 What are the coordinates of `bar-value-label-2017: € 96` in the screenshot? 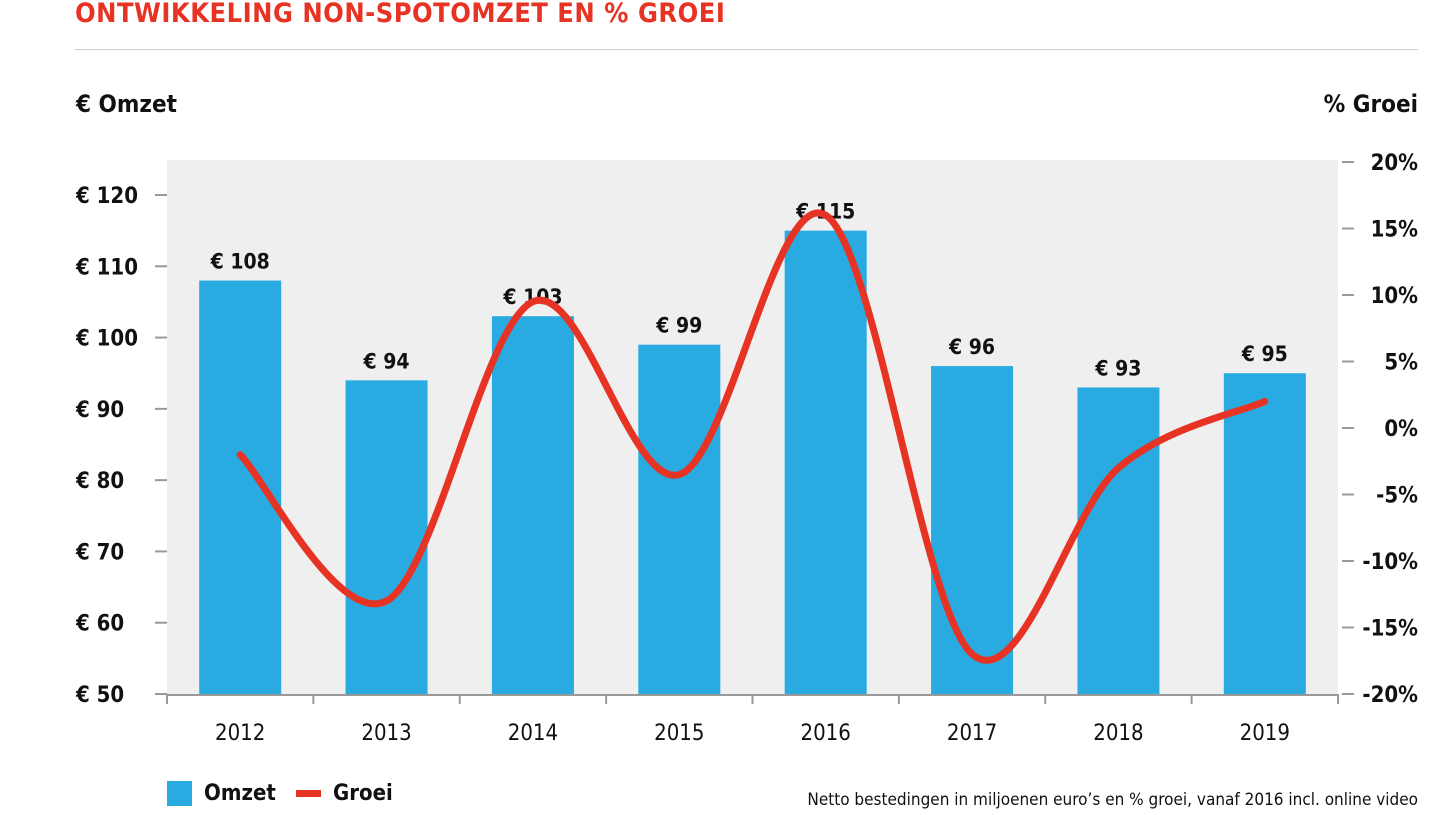 It's located at (971, 347).